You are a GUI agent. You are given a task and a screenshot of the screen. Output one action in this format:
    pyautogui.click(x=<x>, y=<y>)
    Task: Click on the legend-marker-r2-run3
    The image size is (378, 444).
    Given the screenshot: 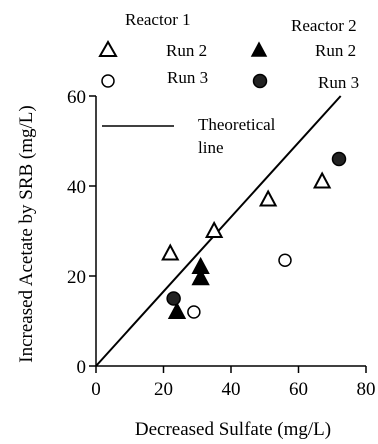 What is the action you would take?
    pyautogui.click(x=260, y=81)
    